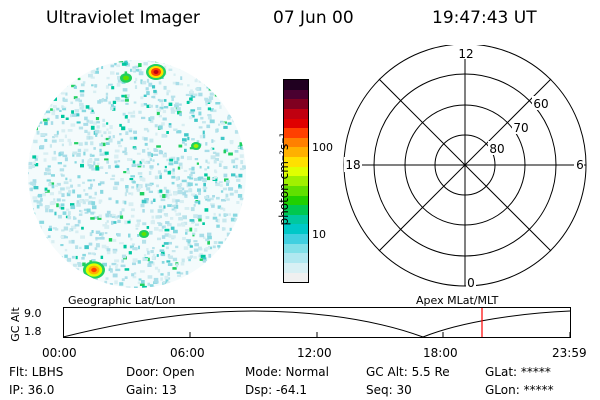 The height and width of the screenshot is (400, 600). Describe the element at coordinates (123, 18) in the screenshot. I see `instrument-title: Ultraviolet Imager` at that location.